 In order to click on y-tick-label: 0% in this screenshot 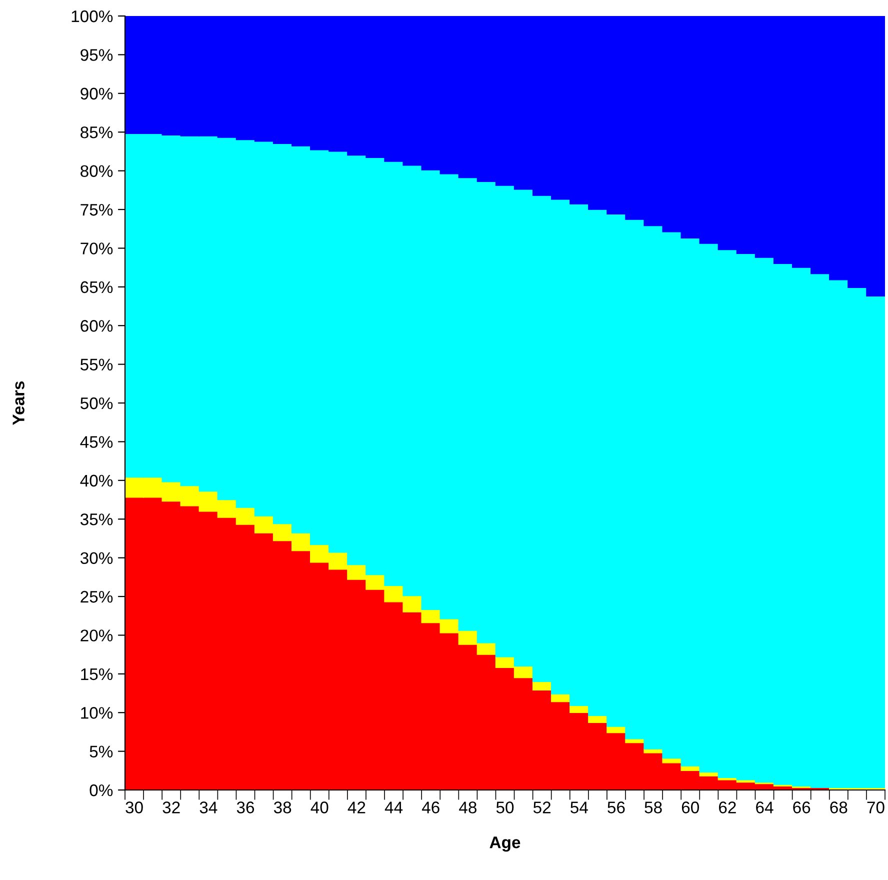, I will do `click(101, 790)`.